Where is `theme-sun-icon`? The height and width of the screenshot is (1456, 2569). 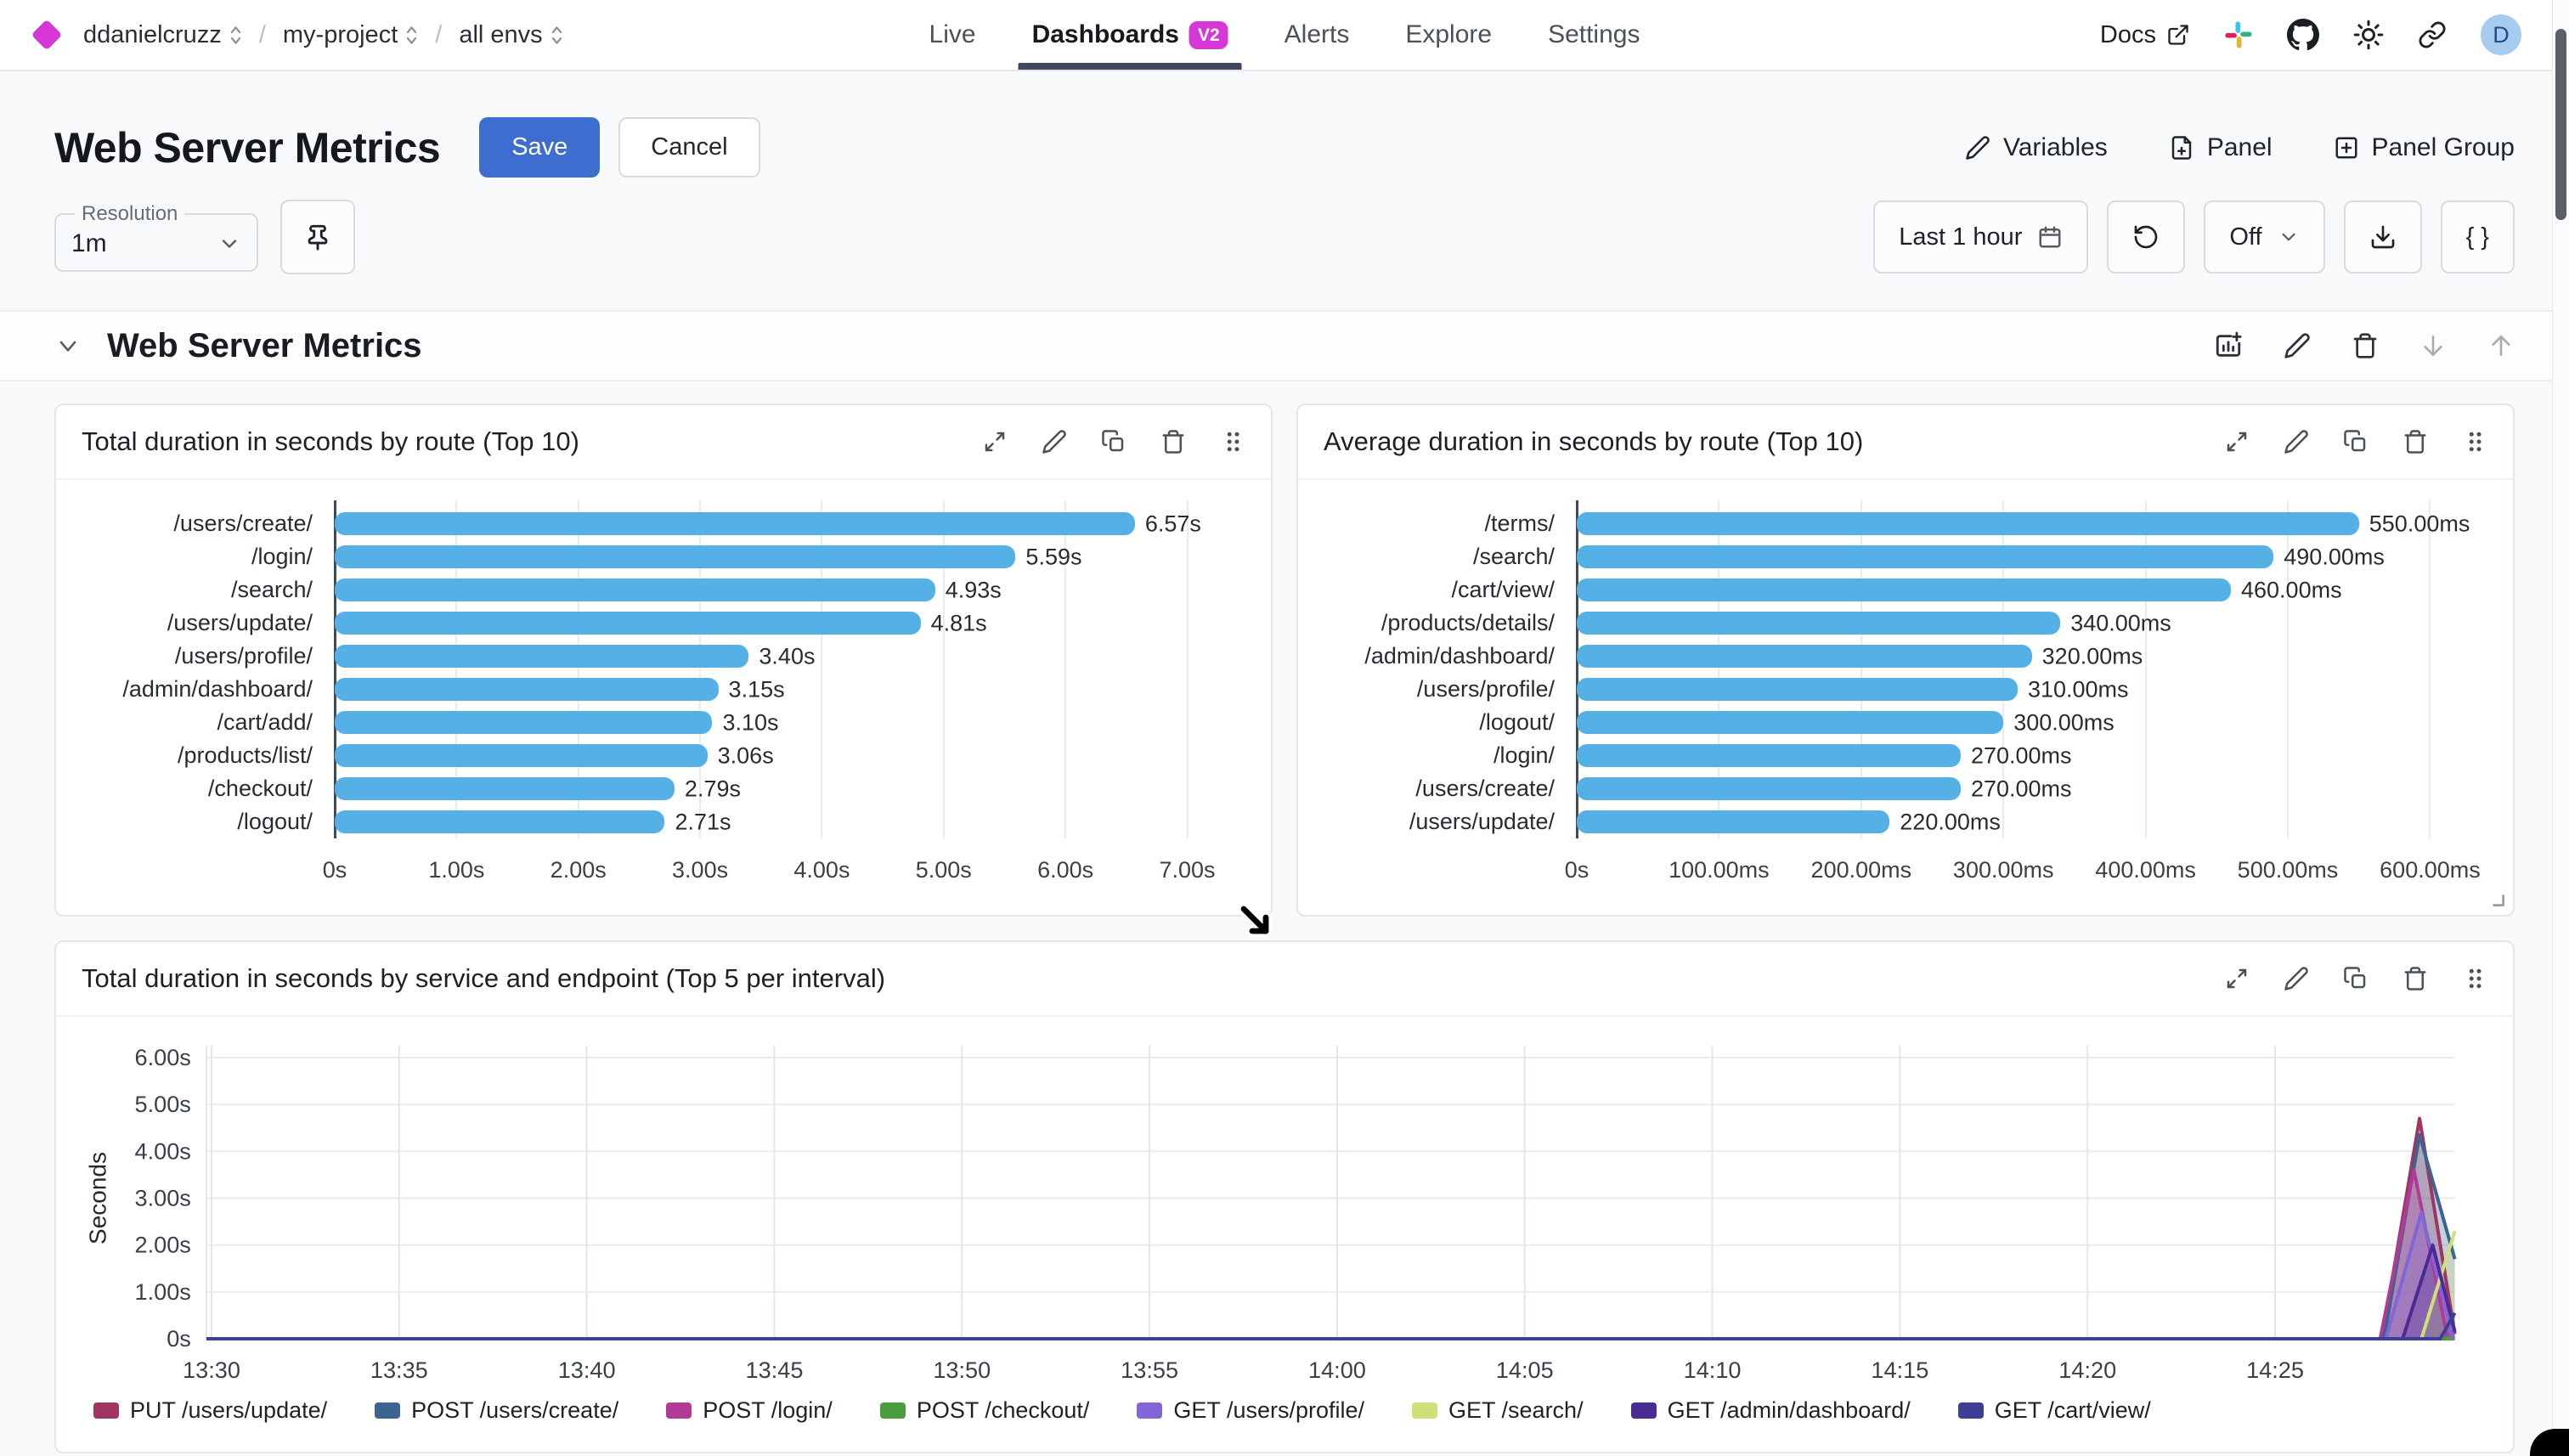 theme-sun-icon is located at coordinates (2368, 35).